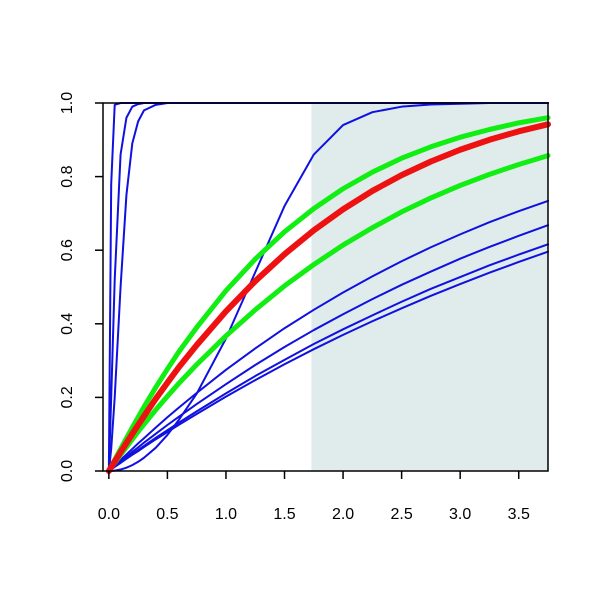 The height and width of the screenshot is (600, 600). Describe the element at coordinates (519, 514) in the screenshot. I see `x-tick-label: 3.5` at that location.